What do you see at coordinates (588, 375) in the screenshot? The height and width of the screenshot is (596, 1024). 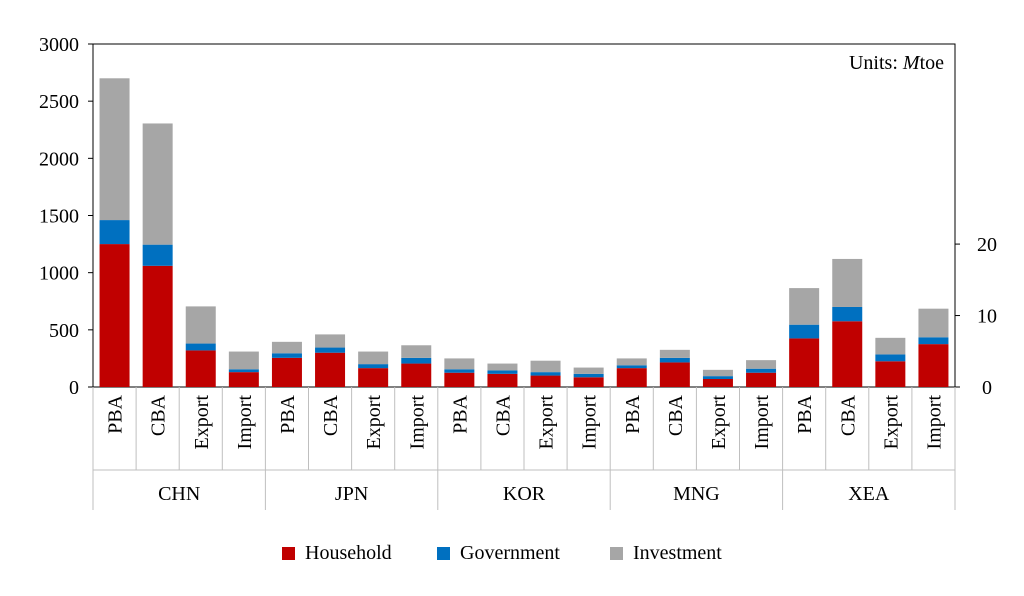 I see `bar-government-kor-import` at bounding box center [588, 375].